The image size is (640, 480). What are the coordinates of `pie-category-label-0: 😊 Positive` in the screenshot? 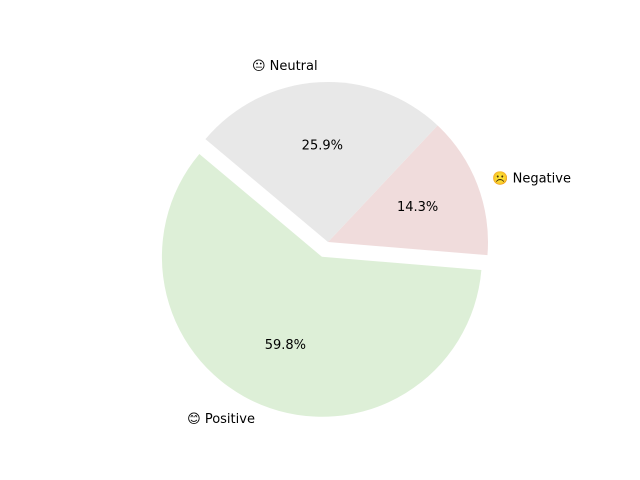 It's located at (221, 419).